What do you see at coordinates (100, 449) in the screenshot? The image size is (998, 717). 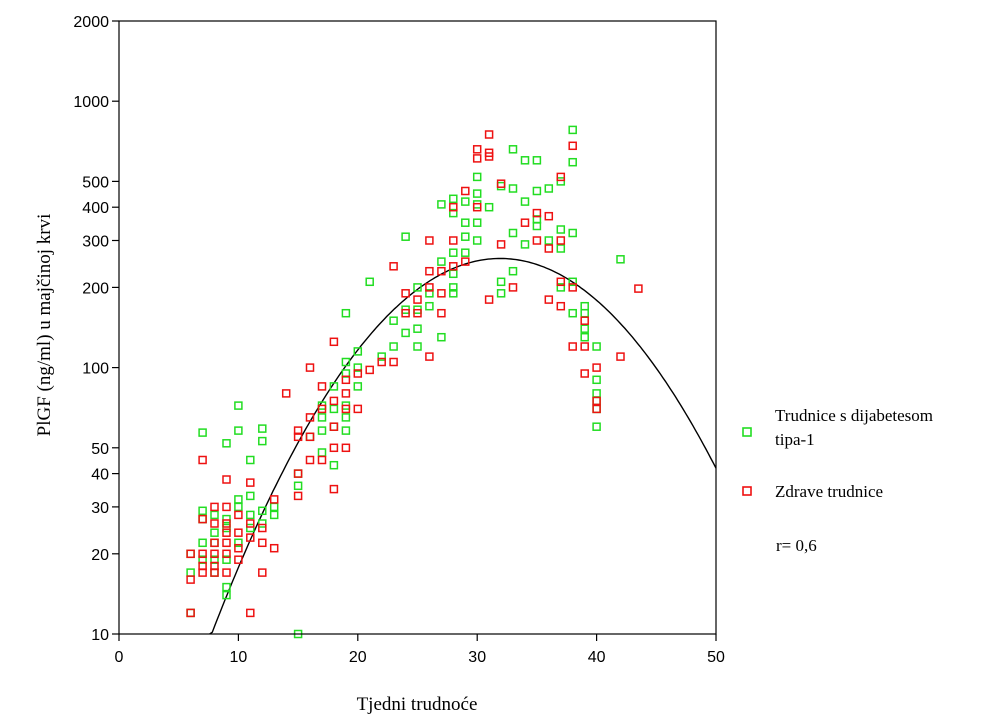 I see `y-tick-label: 50` at bounding box center [100, 449].